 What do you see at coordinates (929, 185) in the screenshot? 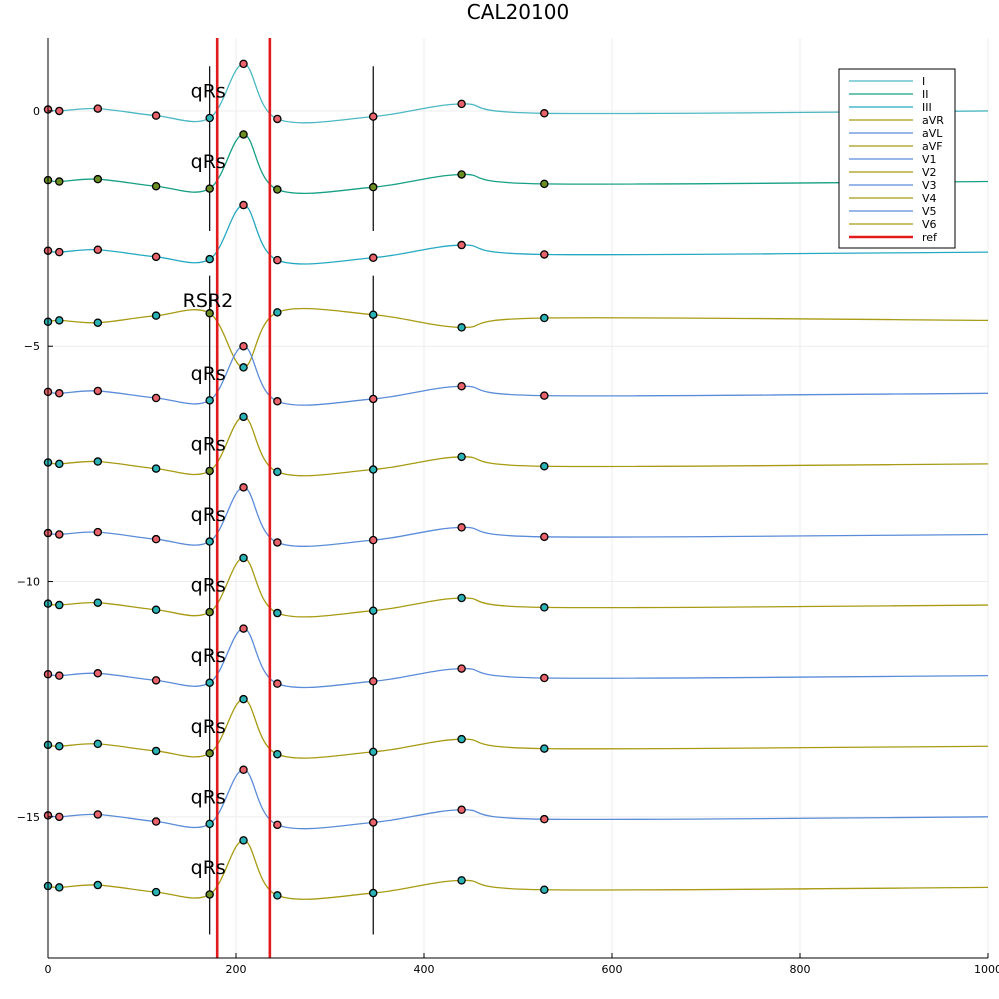
I see `legend-label-V3: V3` at bounding box center [929, 185].